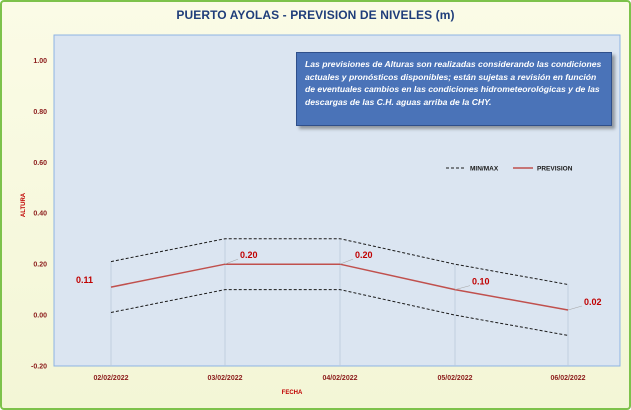 This screenshot has height=410, width=631. What do you see at coordinates (39, 367) in the screenshot?
I see `y-tick-label: -0.20` at bounding box center [39, 367].